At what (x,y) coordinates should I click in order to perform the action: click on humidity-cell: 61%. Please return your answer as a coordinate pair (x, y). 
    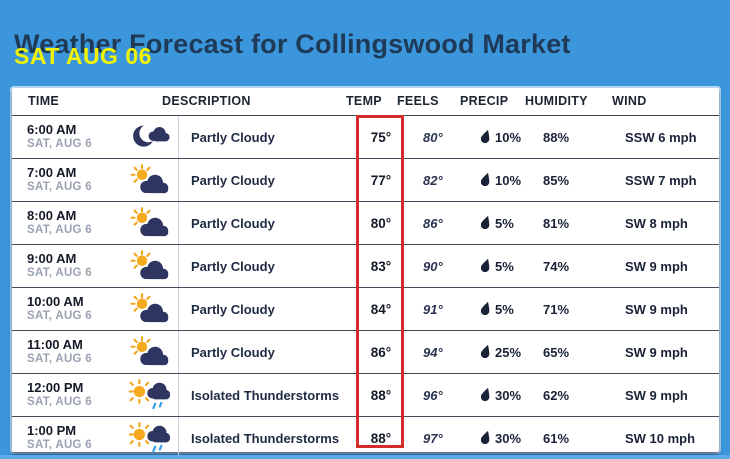
    Looking at the image, I should click on (556, 438).